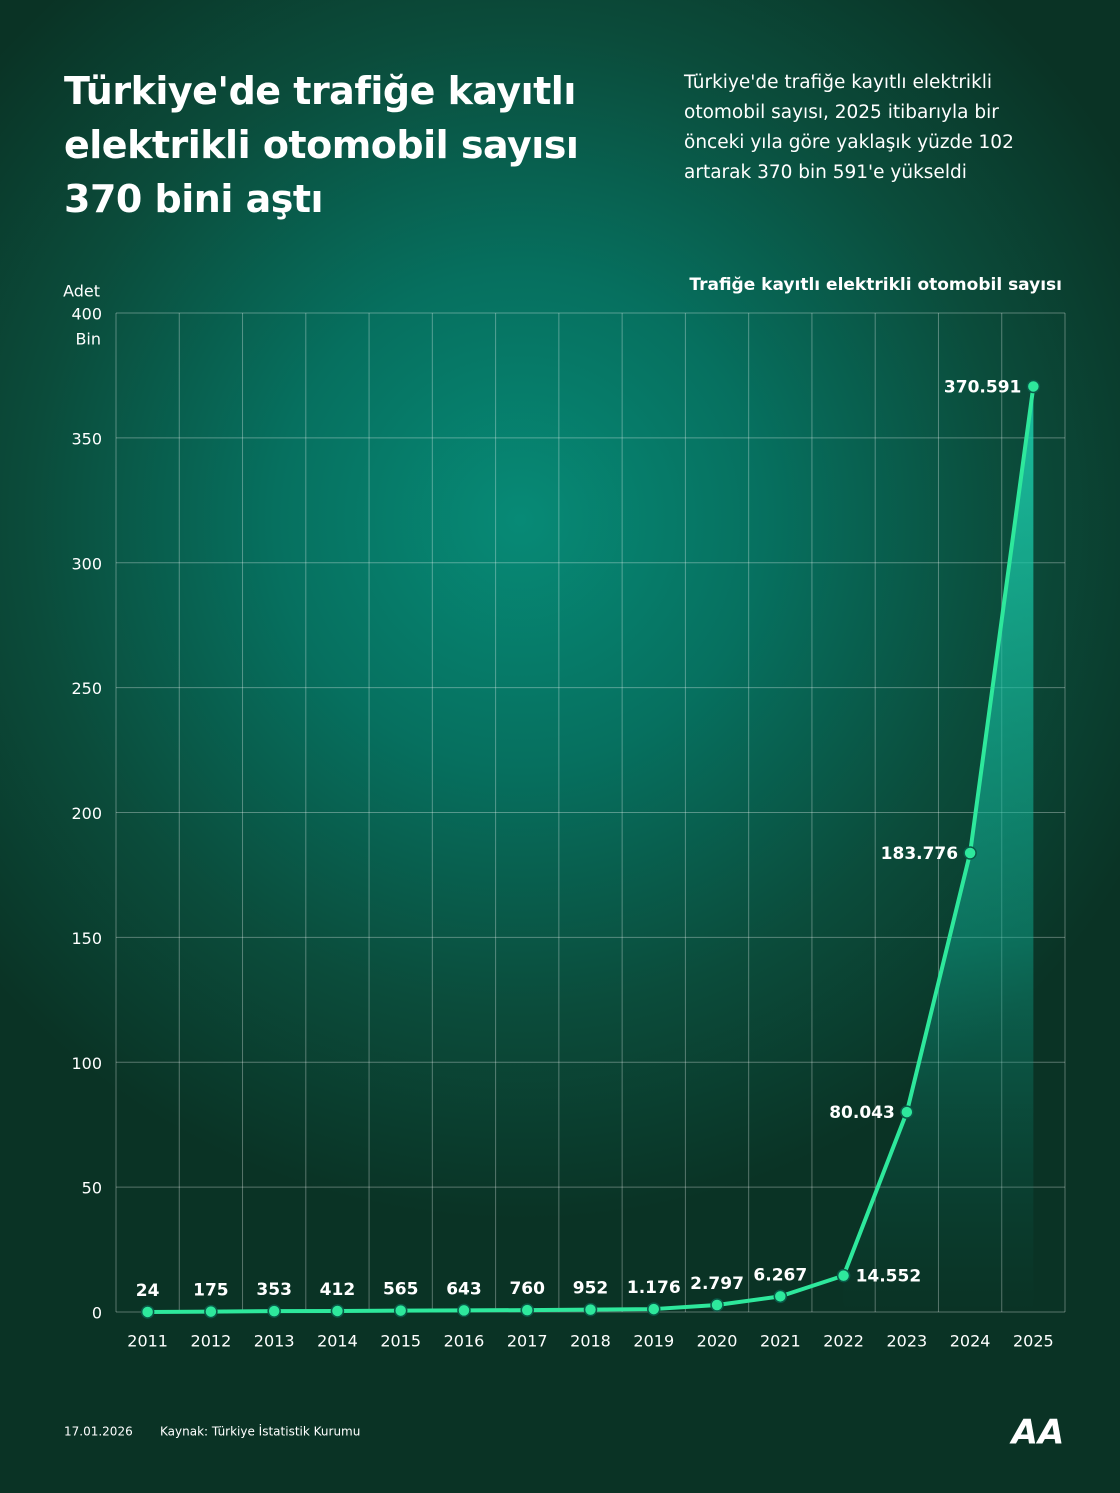 The width and height of the screenshot is (1120, 1493). I want to click on x-tick-label: 2023, so click(906, 1341).